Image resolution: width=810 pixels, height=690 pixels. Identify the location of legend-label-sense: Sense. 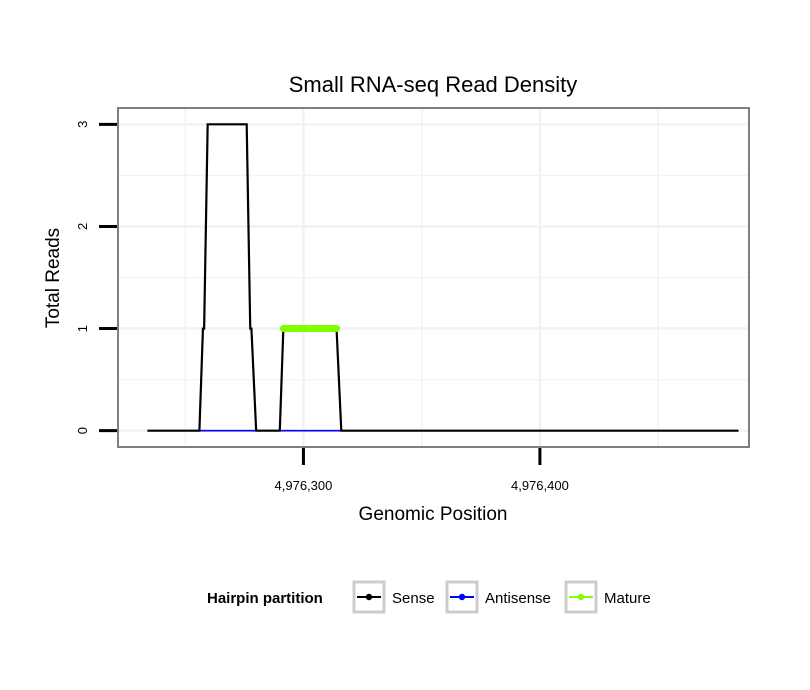
(413, 598).